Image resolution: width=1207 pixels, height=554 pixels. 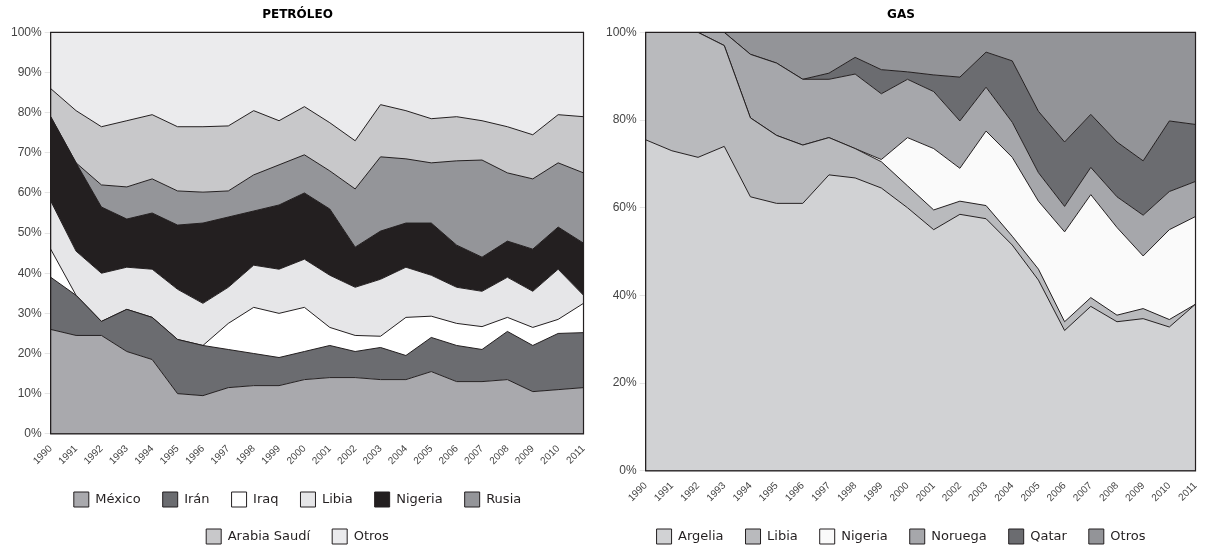 What do you see at coordinates (30, 152) in the screenshot?
I see `y-tick-label: 70%` at bounding box center [30, 152].